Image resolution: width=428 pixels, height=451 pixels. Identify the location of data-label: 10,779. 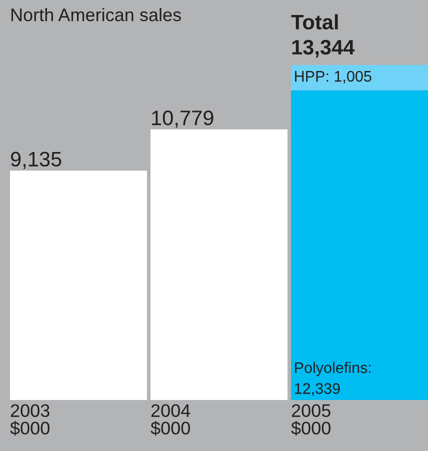
(183, 119).